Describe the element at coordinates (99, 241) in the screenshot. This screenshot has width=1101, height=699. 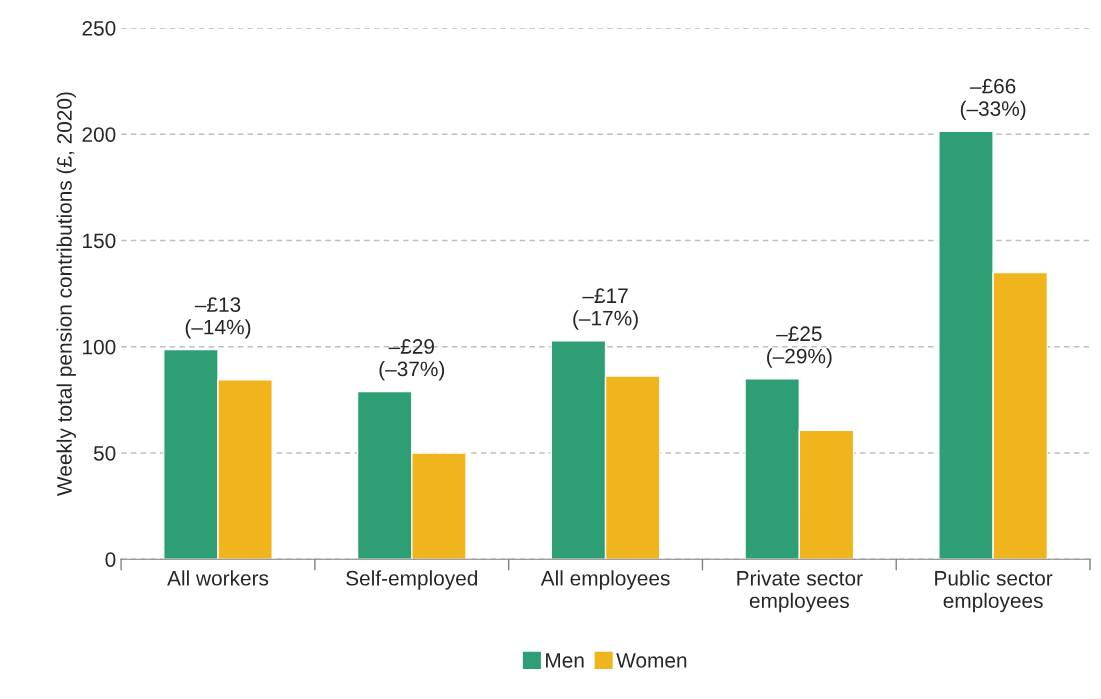
I see `y-tick-label: 150` at that location.